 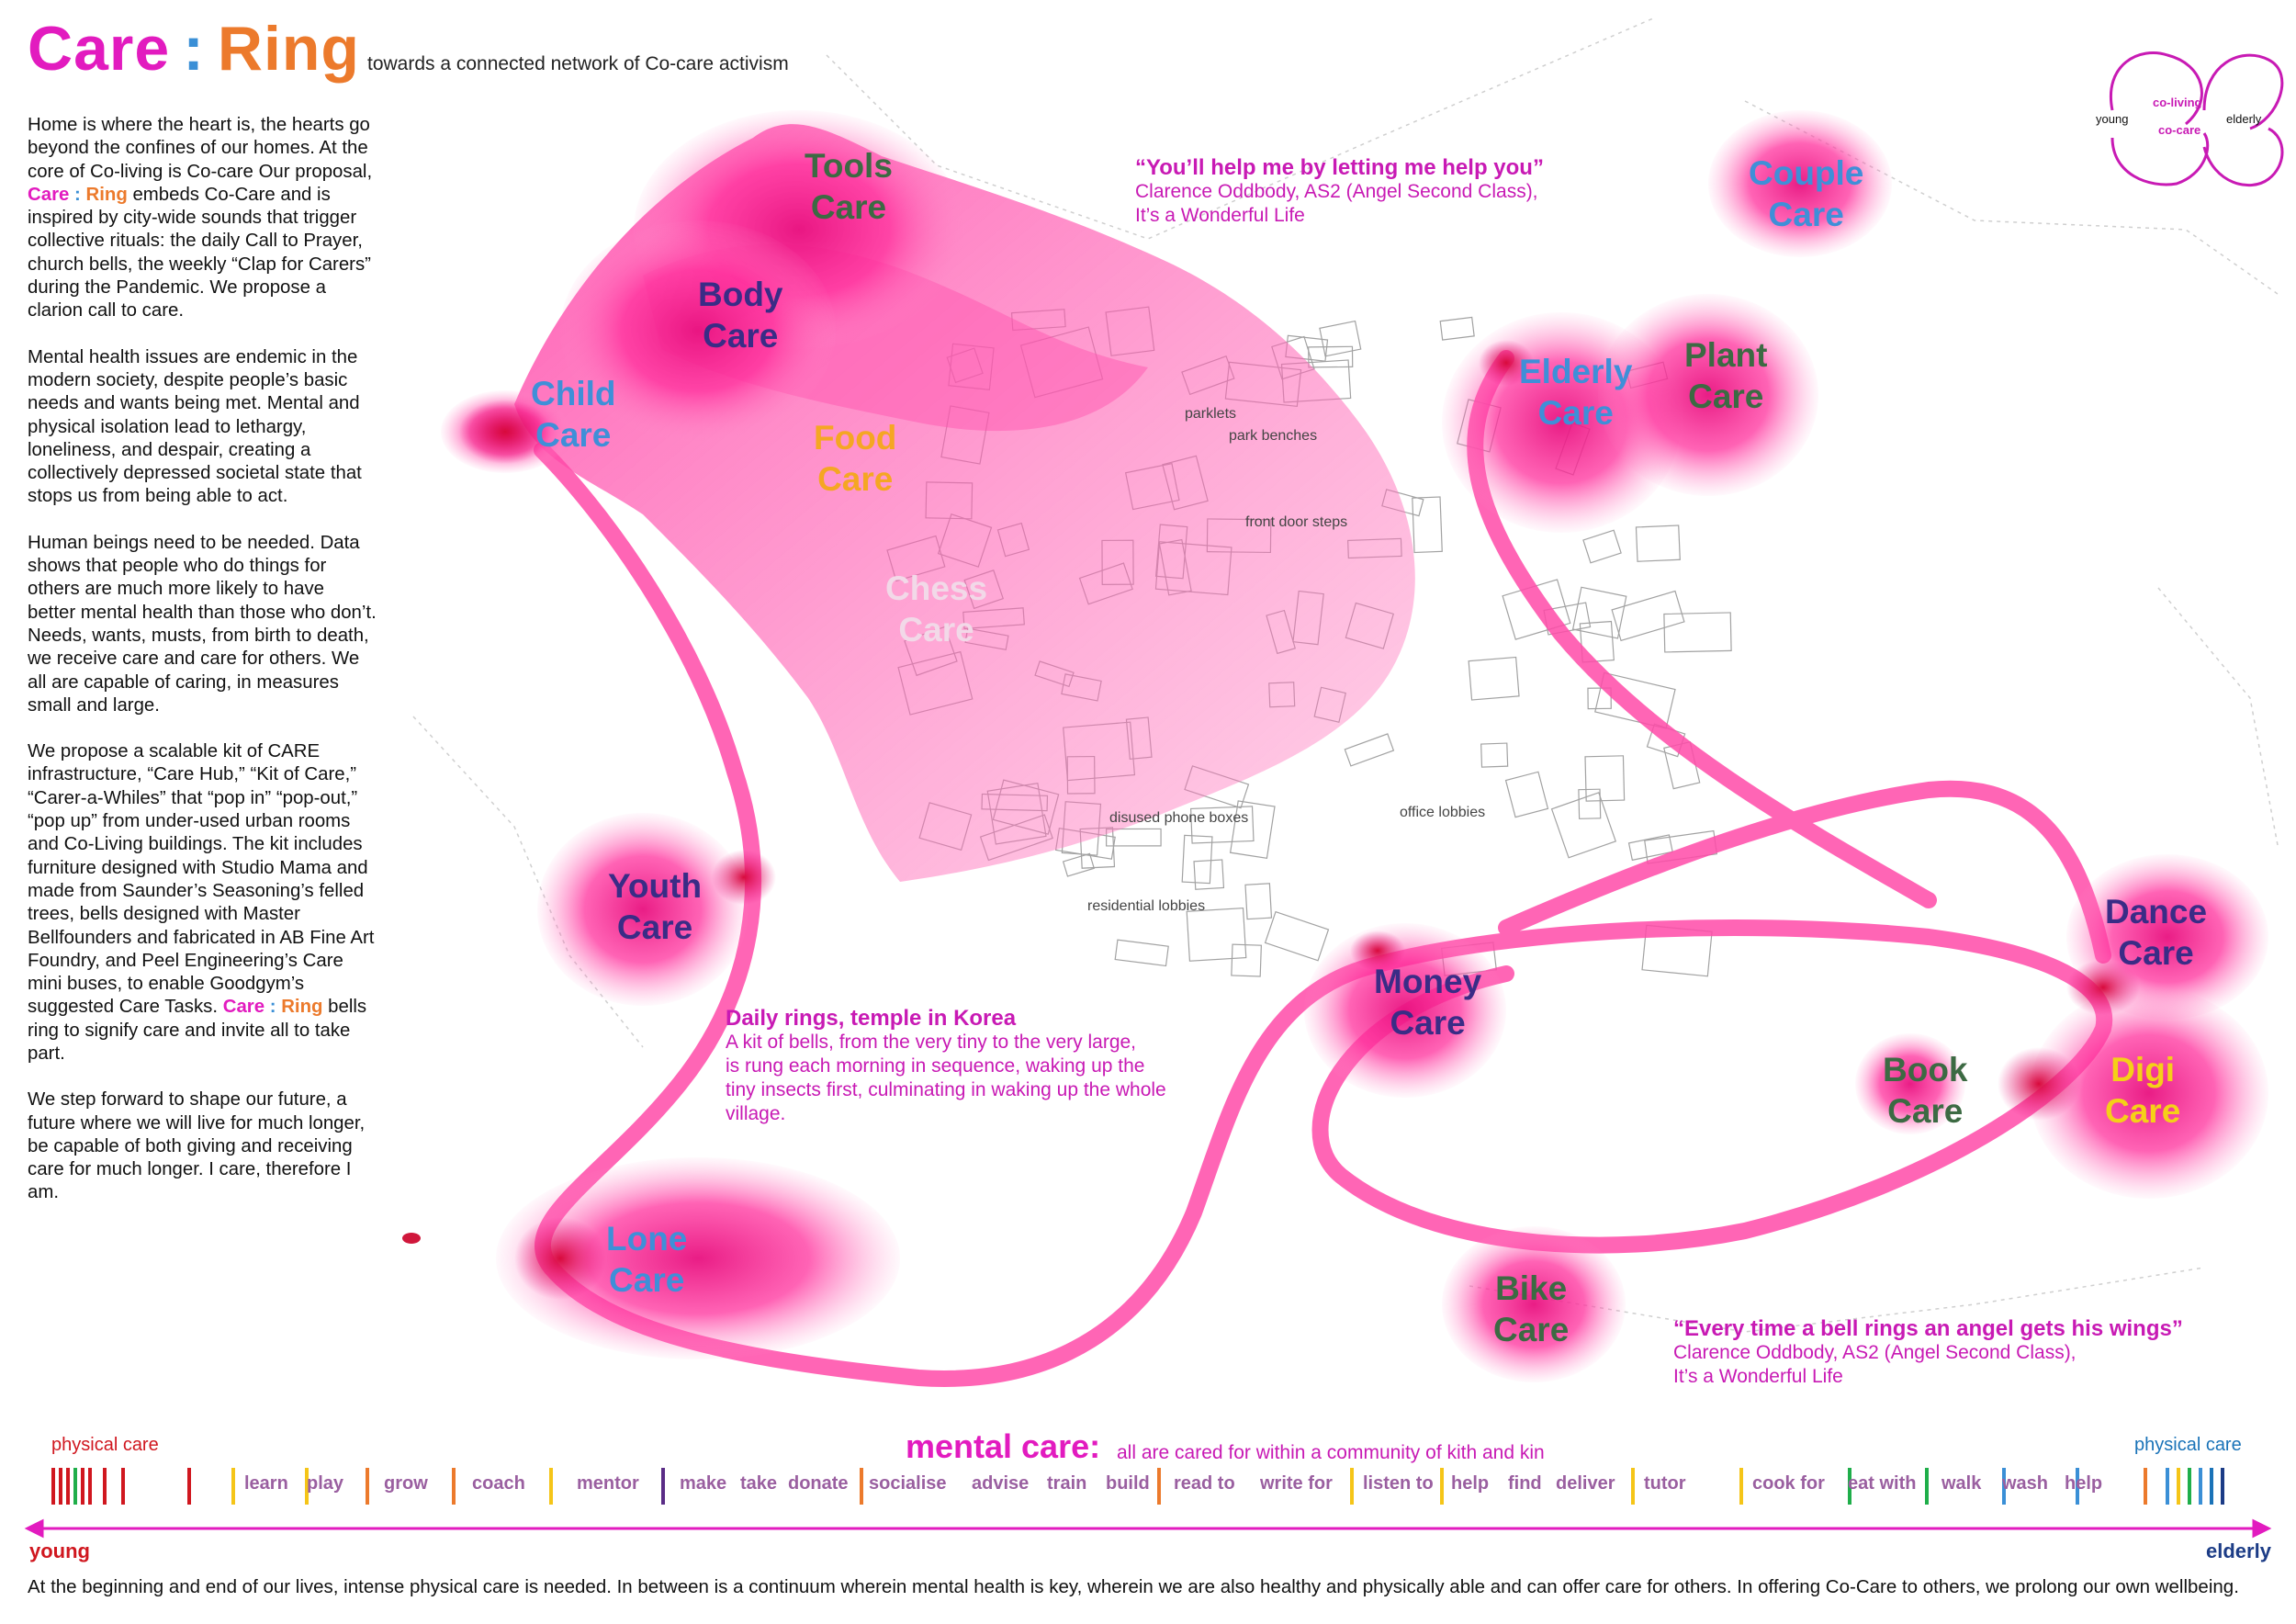 I want to click on label-line-1: Book, so click(x=1926, y=1069).